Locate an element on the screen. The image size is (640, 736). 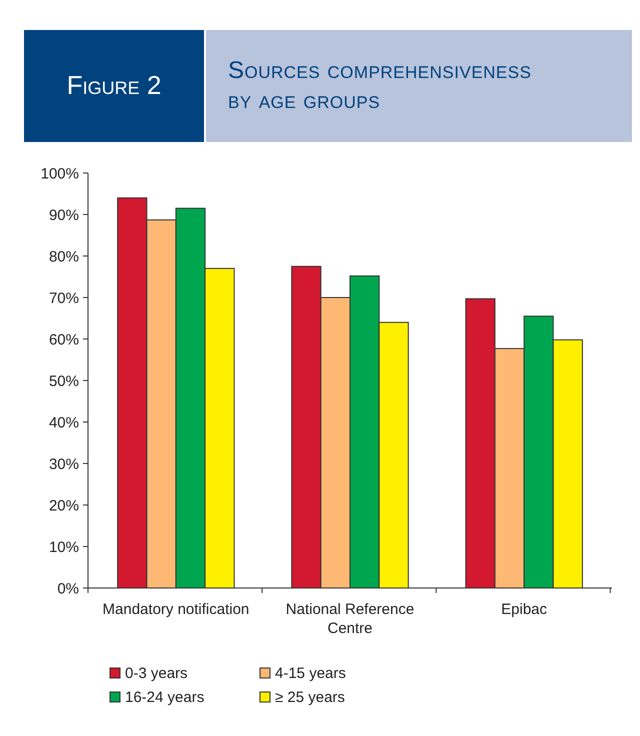
legend-label: 4-15 years is located at coordinates (310, 673).